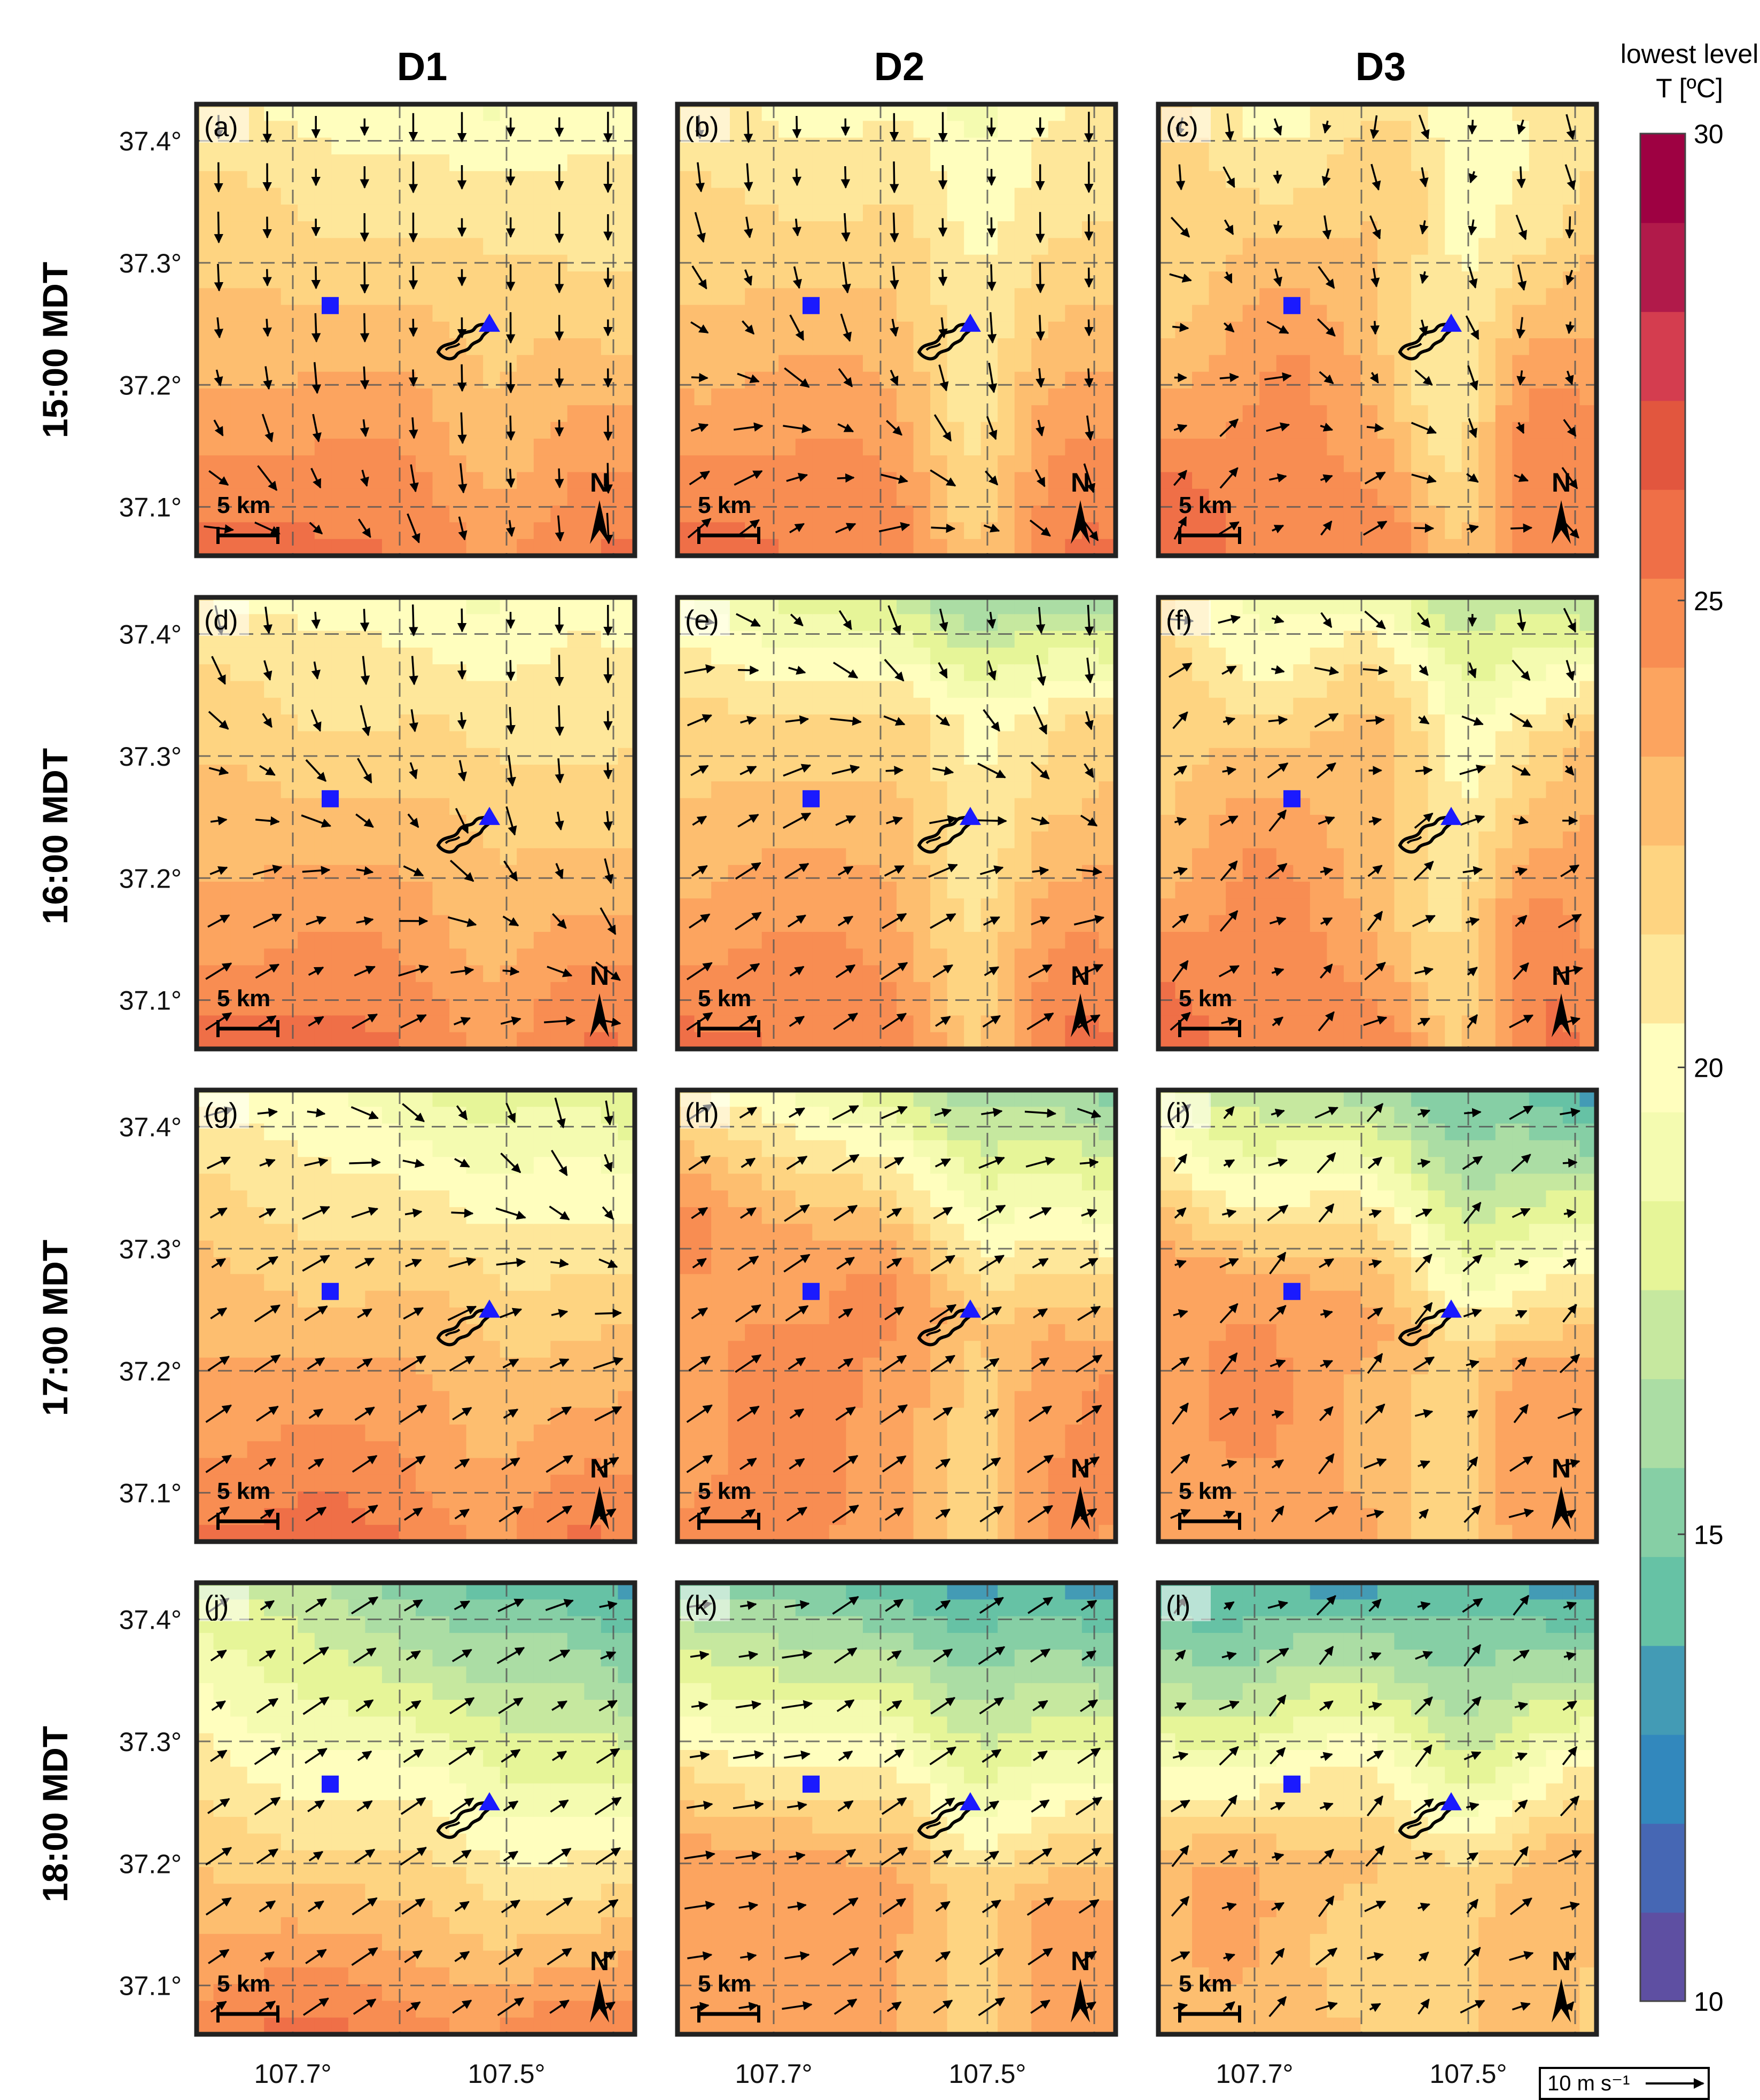 The width and height of the screenshot is (1760, 2100). What do you see at coordinates (900, 66) in the screenshot?
I see `column-title-d2: D2` at bounding box center [900, 66].